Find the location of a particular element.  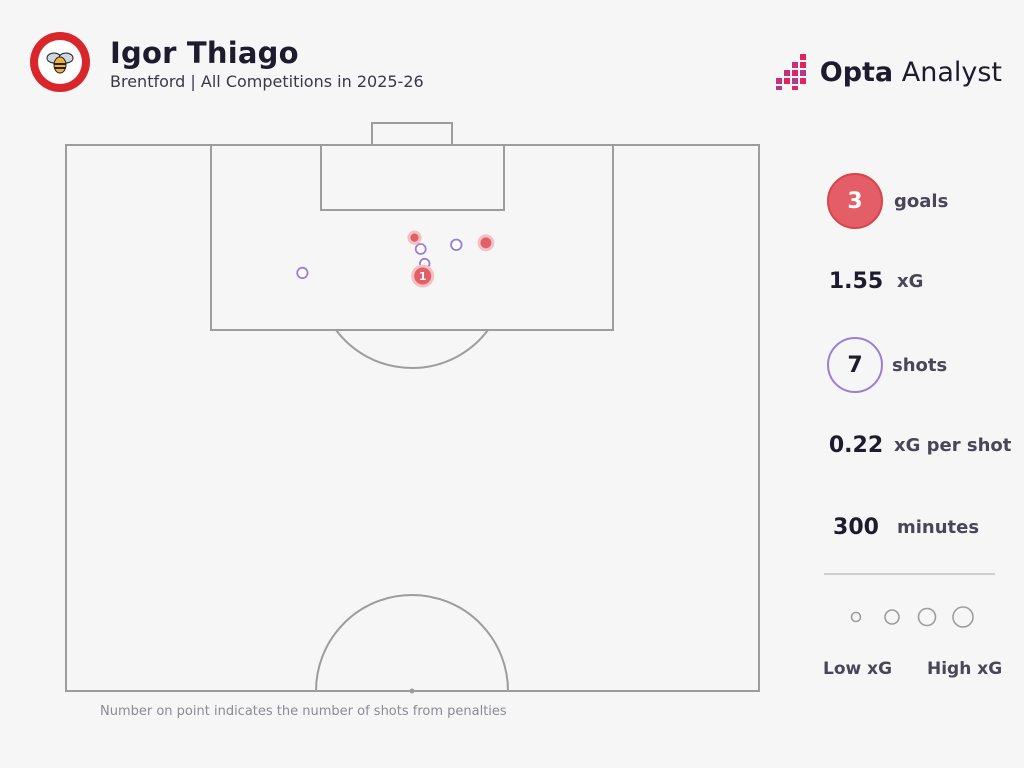

opta-analyst-logo: Opta Analyst is located at coordinates (887, 72).